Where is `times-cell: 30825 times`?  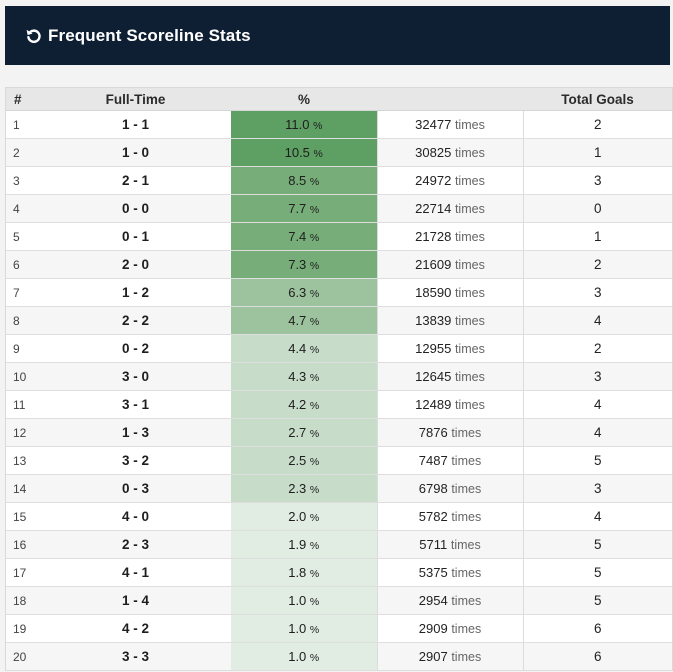 times-cell: 30825 times is located at coordinates (450, 152).